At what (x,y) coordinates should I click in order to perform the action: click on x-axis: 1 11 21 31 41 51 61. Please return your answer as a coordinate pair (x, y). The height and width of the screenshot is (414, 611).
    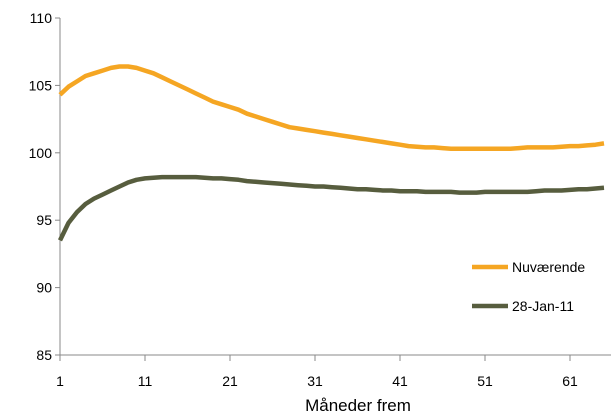
    Looking at the image, I should click on (333, 371).